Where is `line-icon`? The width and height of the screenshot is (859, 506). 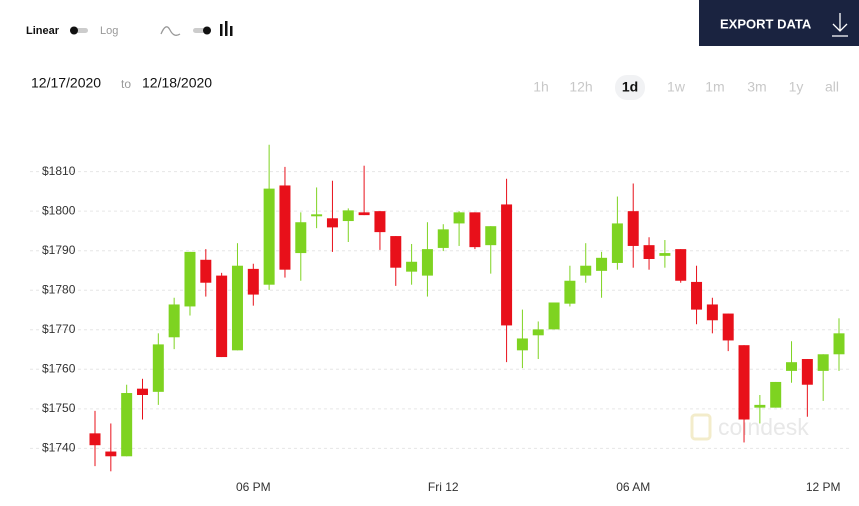
line-icon is located at coordinates (170, 31).